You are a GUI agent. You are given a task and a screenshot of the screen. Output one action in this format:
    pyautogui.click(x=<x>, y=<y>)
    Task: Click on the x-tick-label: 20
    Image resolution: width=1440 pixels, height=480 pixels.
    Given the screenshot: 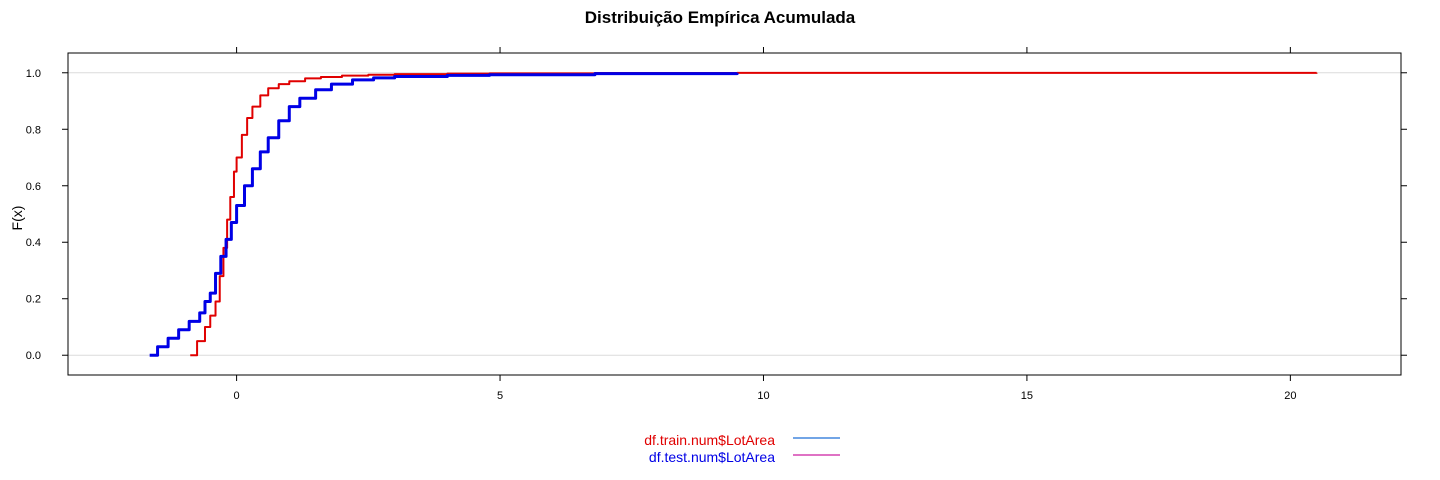 What is the action you would take?
    pyautogui.click(x=1290, y=396)
    